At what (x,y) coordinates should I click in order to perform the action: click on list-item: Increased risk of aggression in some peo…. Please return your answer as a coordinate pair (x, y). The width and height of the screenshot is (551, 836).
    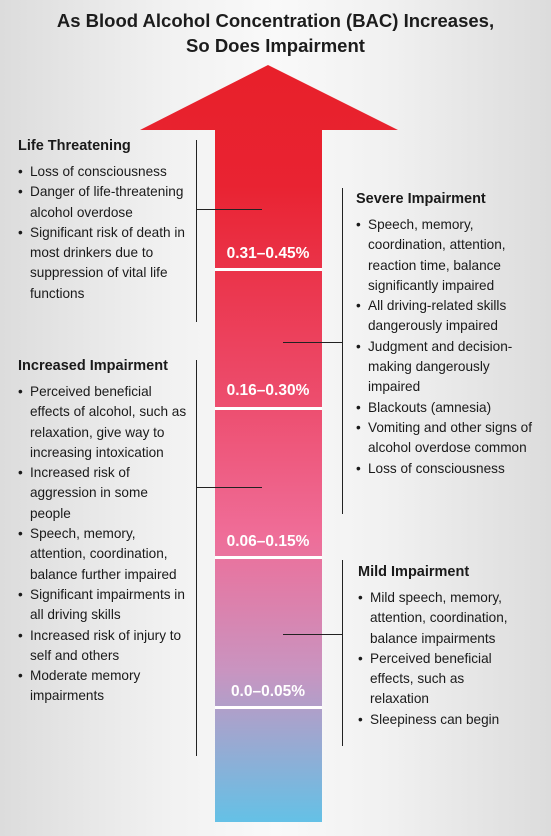
    Looking at the image, I should click on (104, 493).